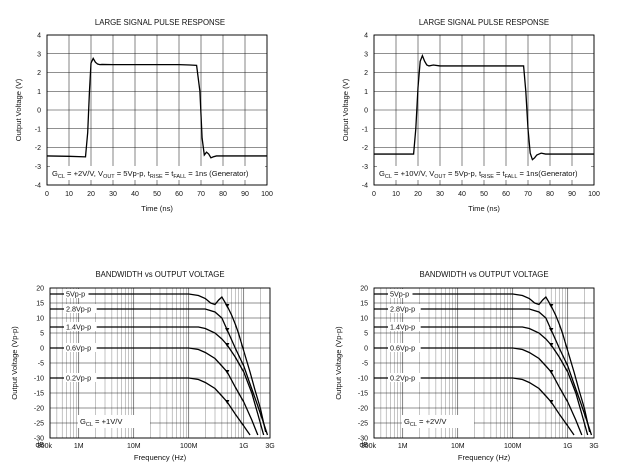  Describe the element at coordinates (217, 173) in the screenshot. I see `annotation-segment: = 1ns (Generator)` at that location.